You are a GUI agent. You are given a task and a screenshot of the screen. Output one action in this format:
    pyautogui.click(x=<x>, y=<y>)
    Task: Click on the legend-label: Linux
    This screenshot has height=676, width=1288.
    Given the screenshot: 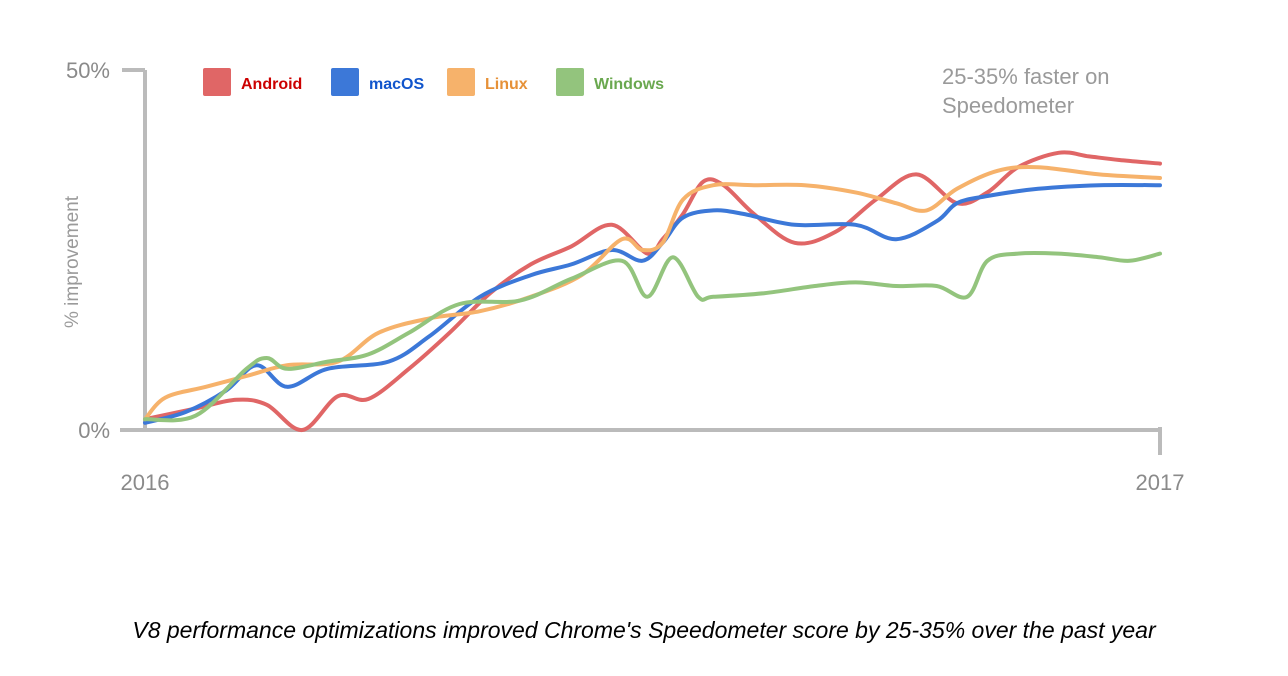 What is the action you would take?
    pyautogui.click(x=506, y=84)
    